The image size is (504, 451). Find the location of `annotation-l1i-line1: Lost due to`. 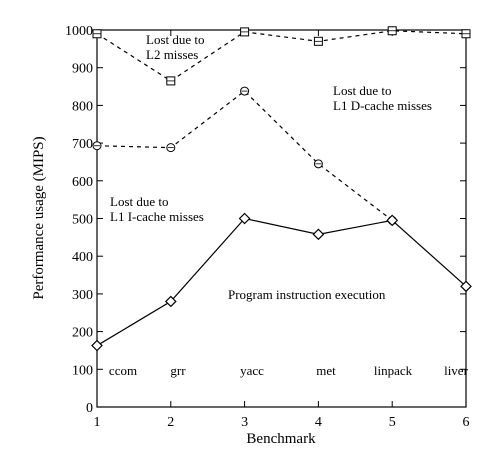

annotation-l1i-line1: Lost due to is located at coordinates (139, 201).